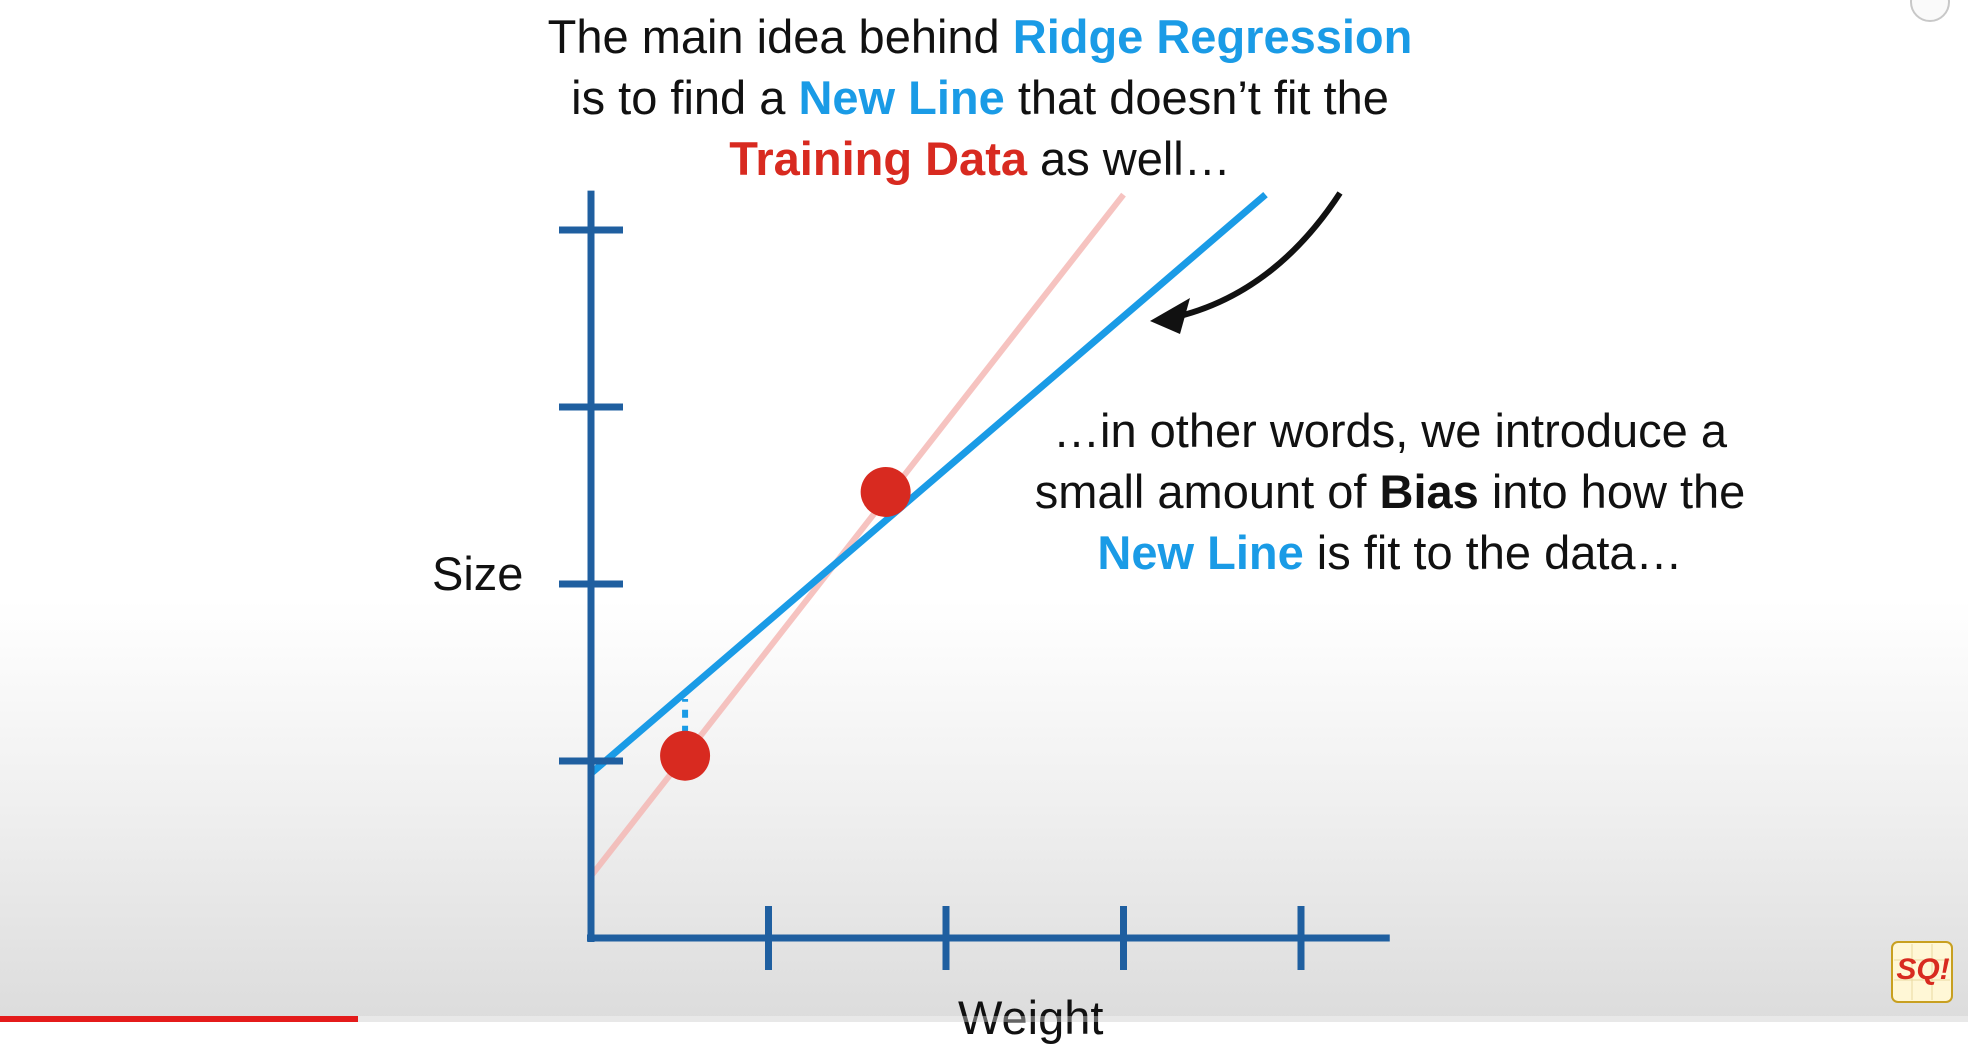 The width and height of the screenshot is (1968, 1045). I want to click on curved-arrow, so click(1252, 257).